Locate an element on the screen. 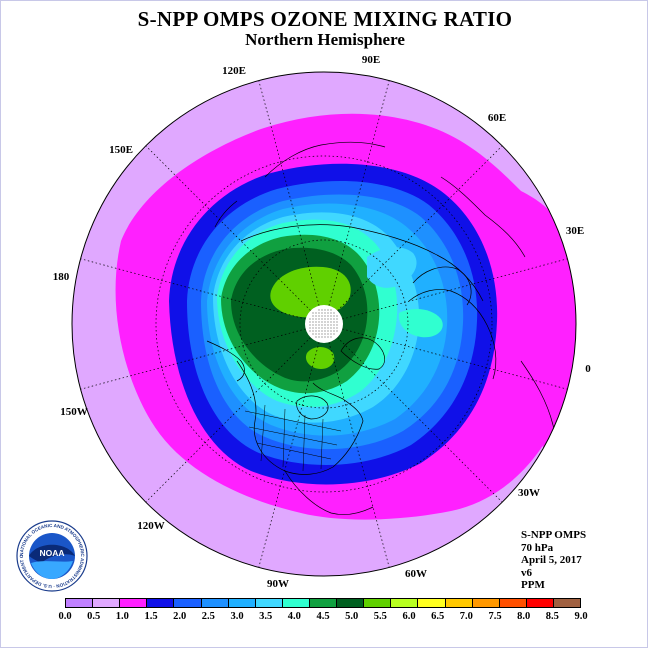 Image resolution: width=648 pixels, height=648 pixels. colorbar-tick-label: 8.5 is located at coordinates (552, 616).